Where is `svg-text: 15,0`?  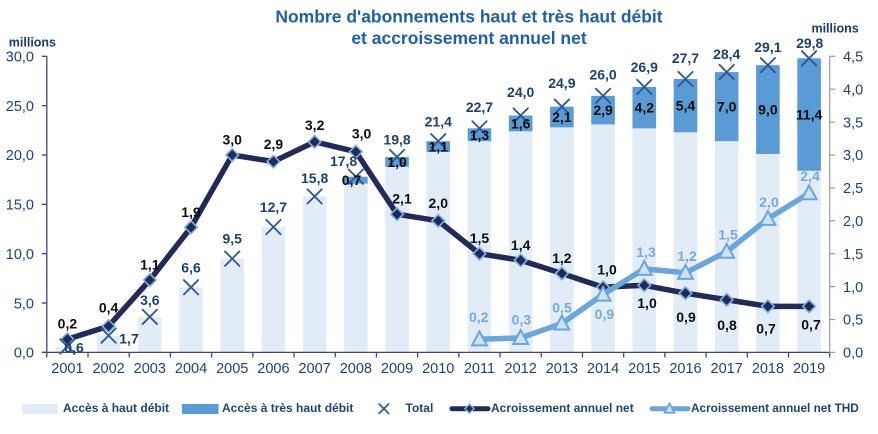
svg-text: 15,0 is located at coordinates (20, 206).